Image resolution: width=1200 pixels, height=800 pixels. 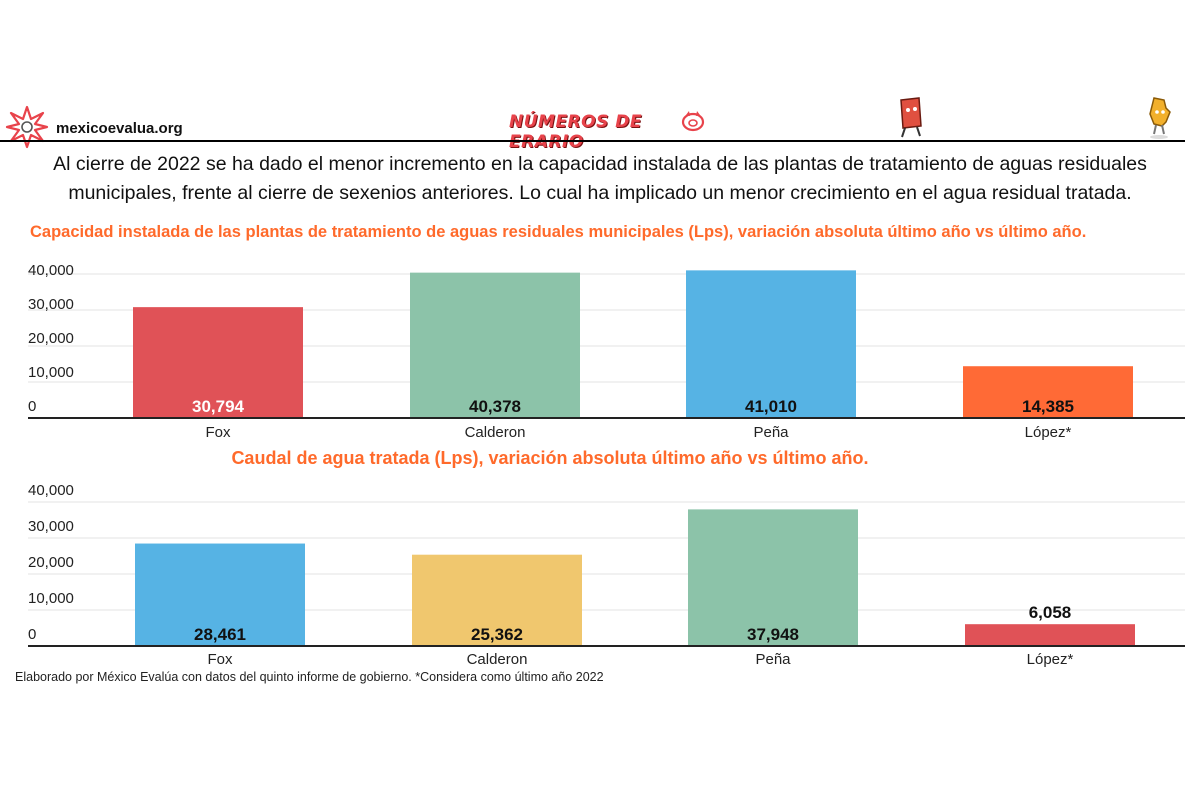 I want to click on data-label: 6,058, so click(x=1050, y=612).